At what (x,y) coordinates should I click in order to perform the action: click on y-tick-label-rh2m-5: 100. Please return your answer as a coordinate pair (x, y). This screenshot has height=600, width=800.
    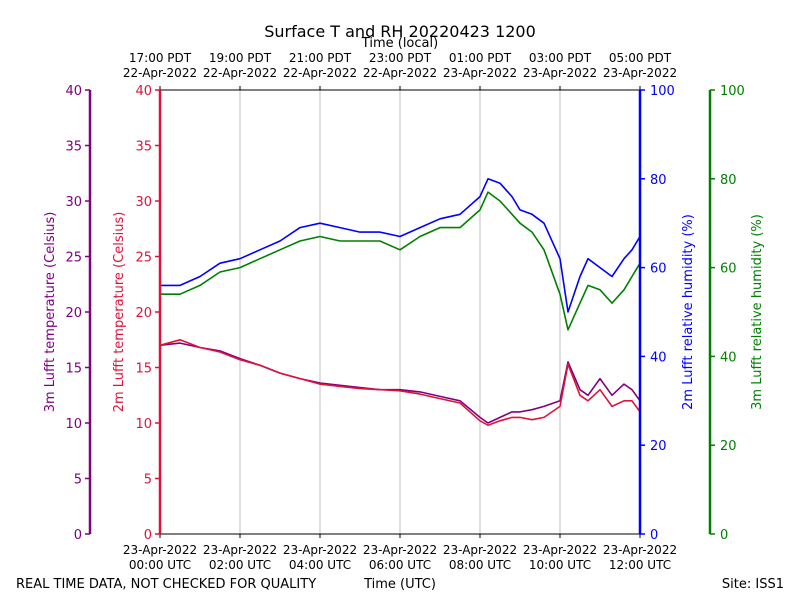
    Looking at the image, I should click on (662, 91).